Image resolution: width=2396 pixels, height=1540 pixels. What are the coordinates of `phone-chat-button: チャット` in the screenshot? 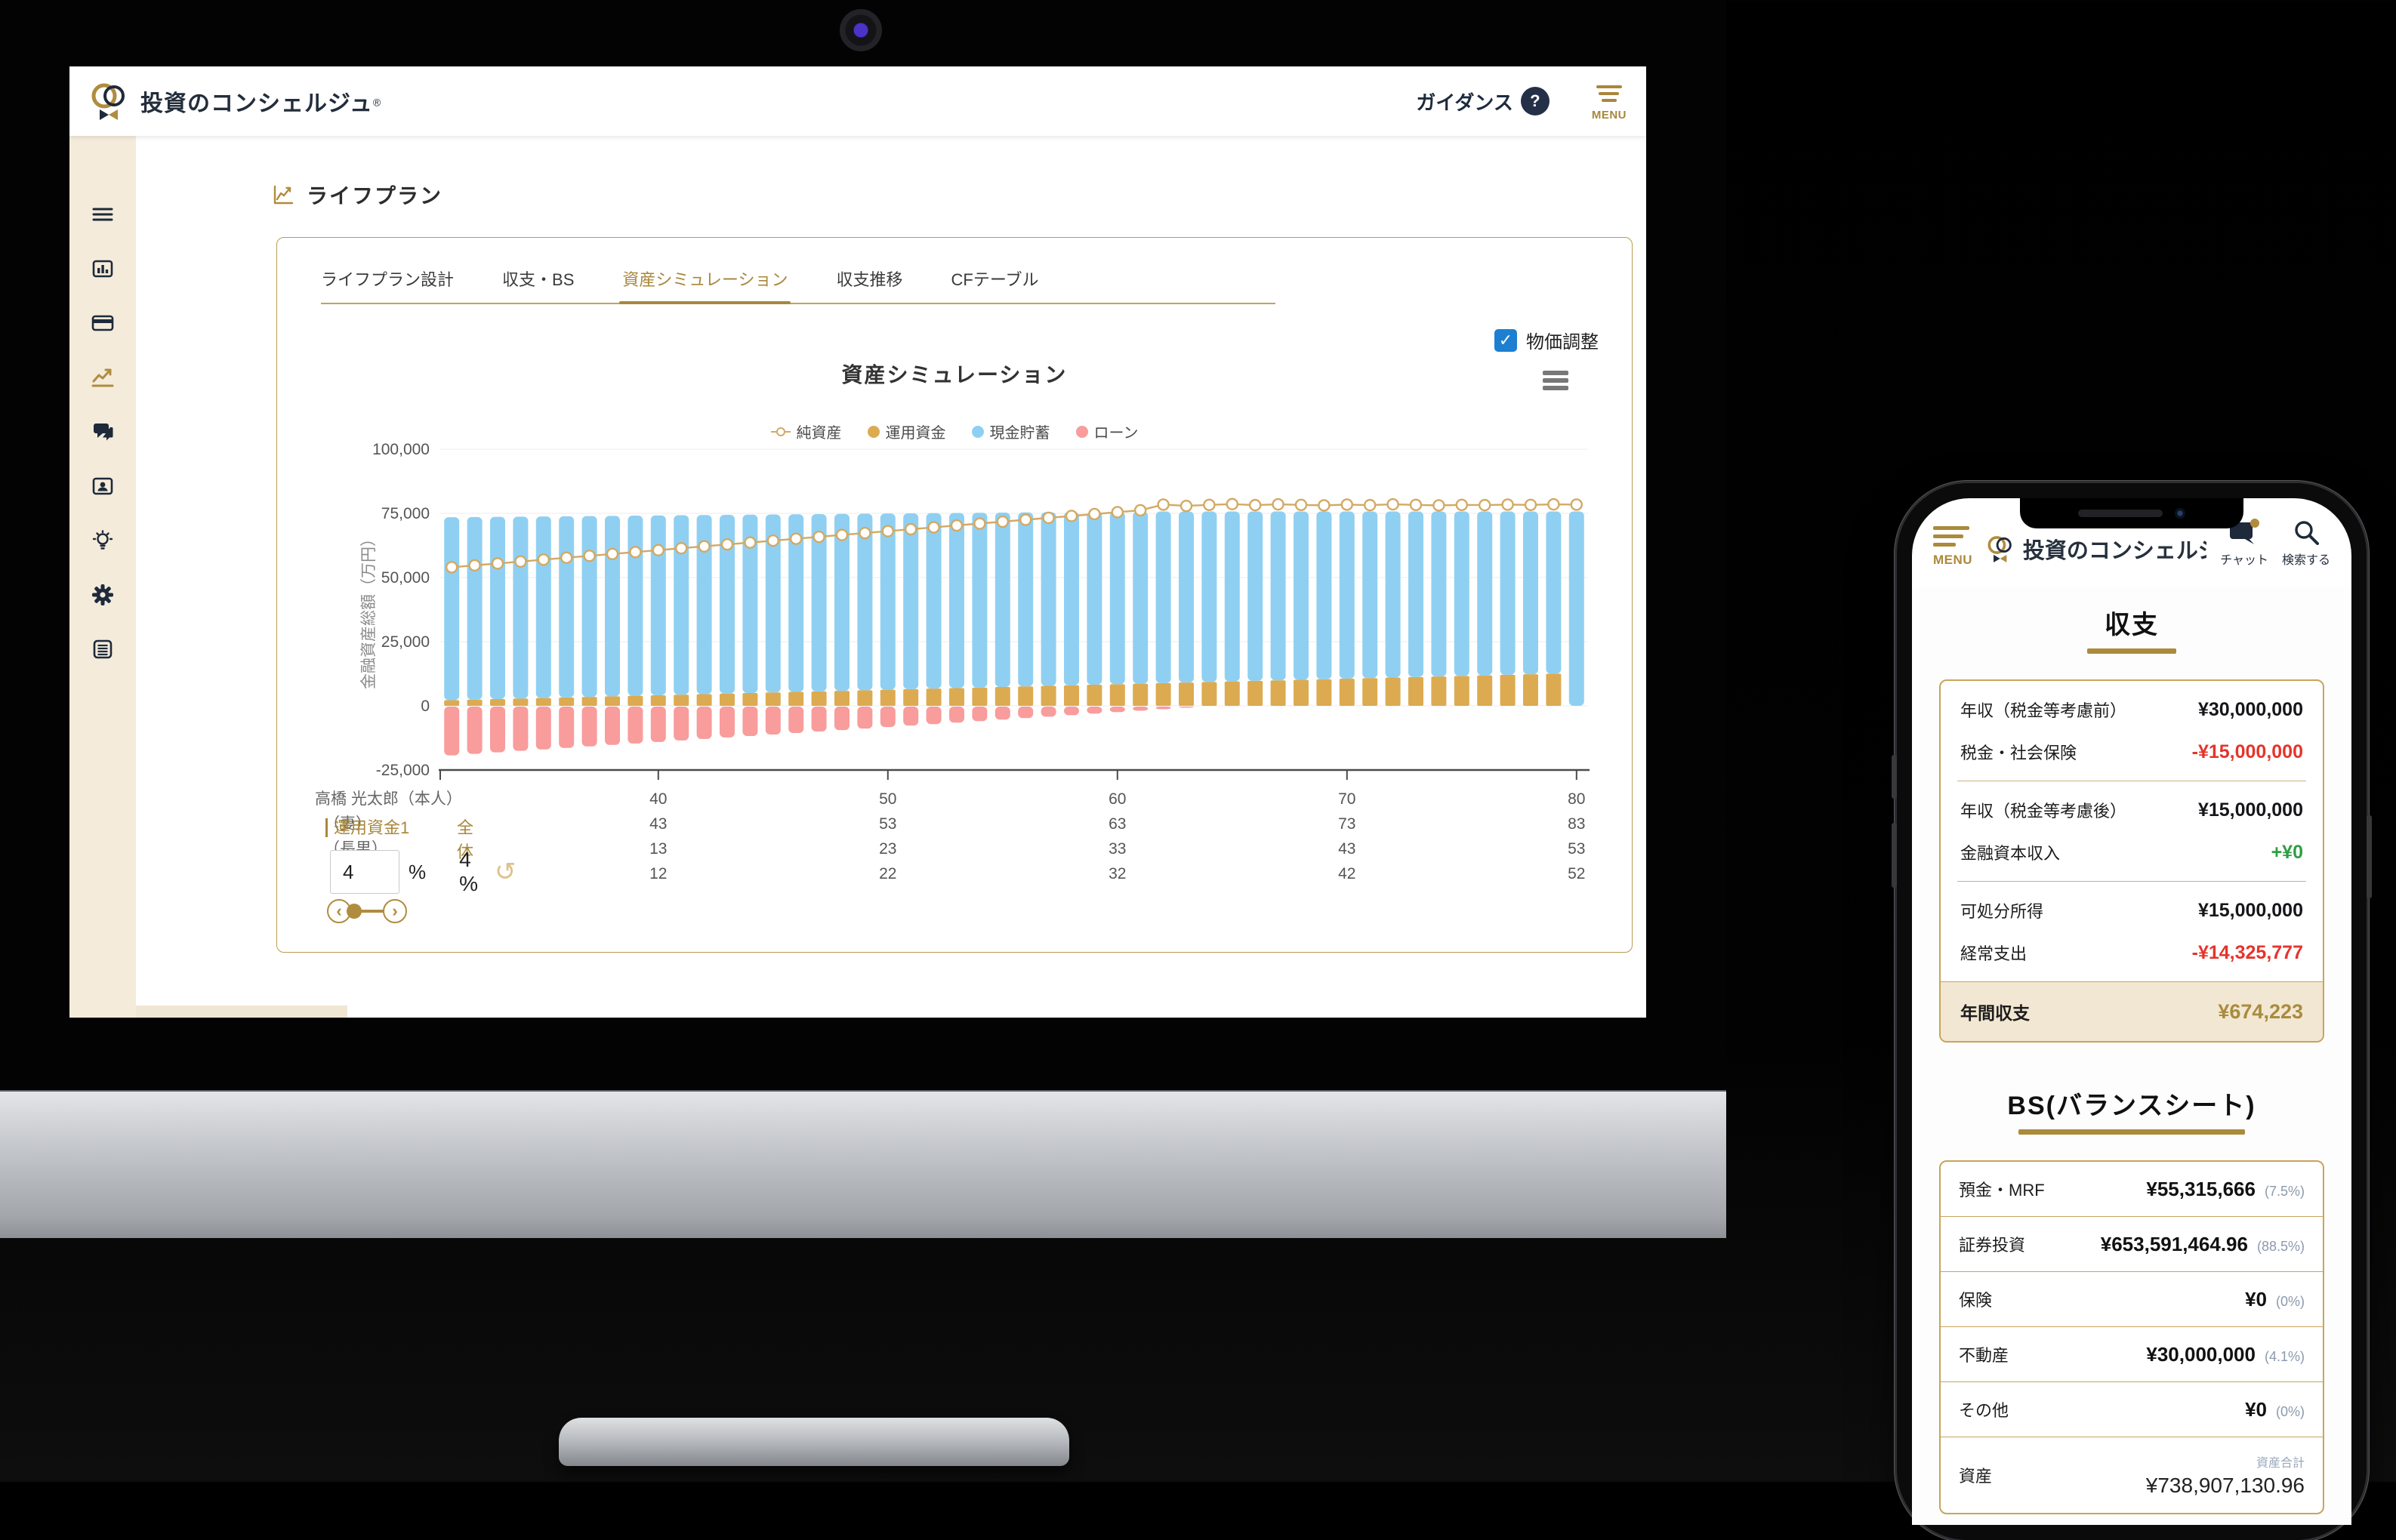 It's located at (2244, 543).